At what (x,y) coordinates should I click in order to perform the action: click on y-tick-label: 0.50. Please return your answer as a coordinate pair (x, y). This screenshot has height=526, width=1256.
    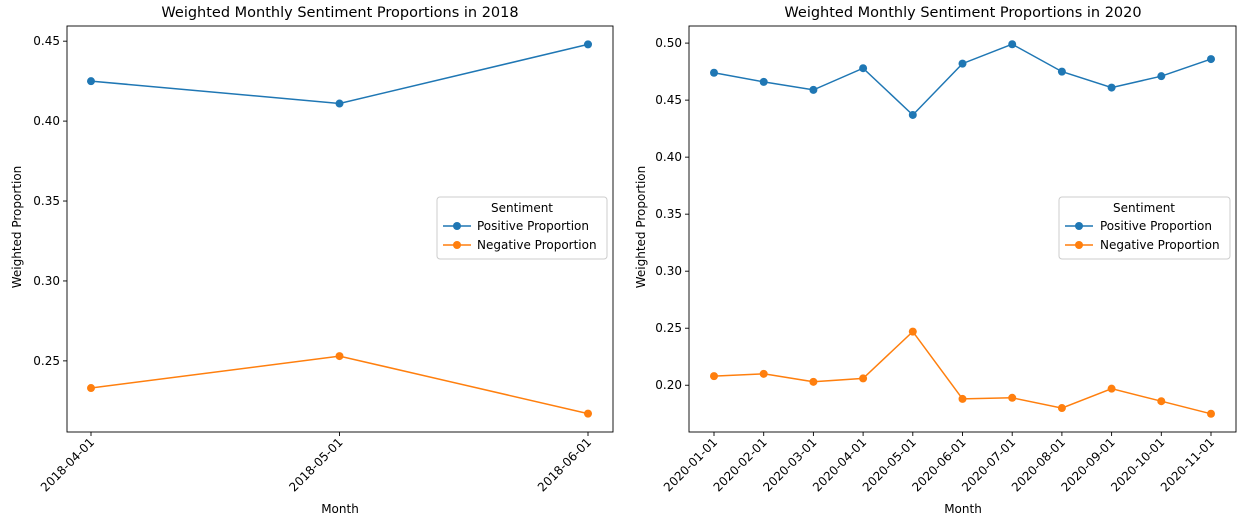
    Looking at the image, I should click on (668, 43).